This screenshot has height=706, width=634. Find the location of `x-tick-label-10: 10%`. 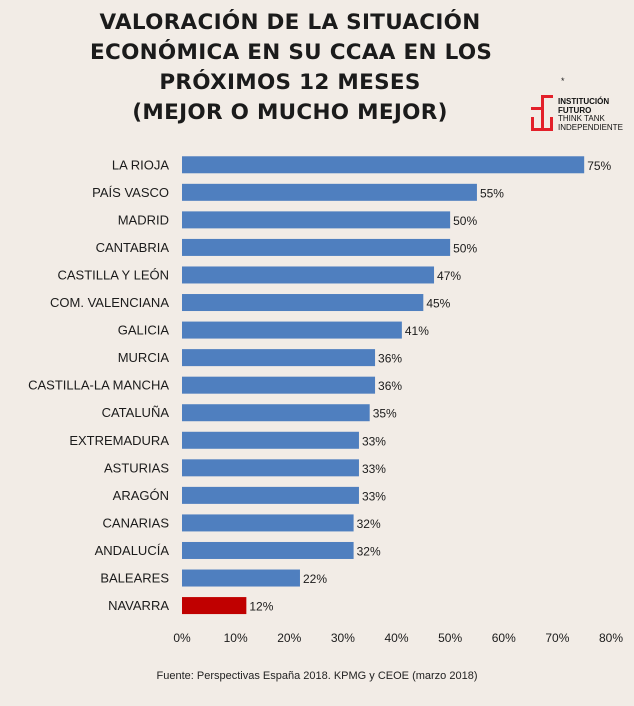

x-tick-label-10: 10% is located at coordinates (236, 638).